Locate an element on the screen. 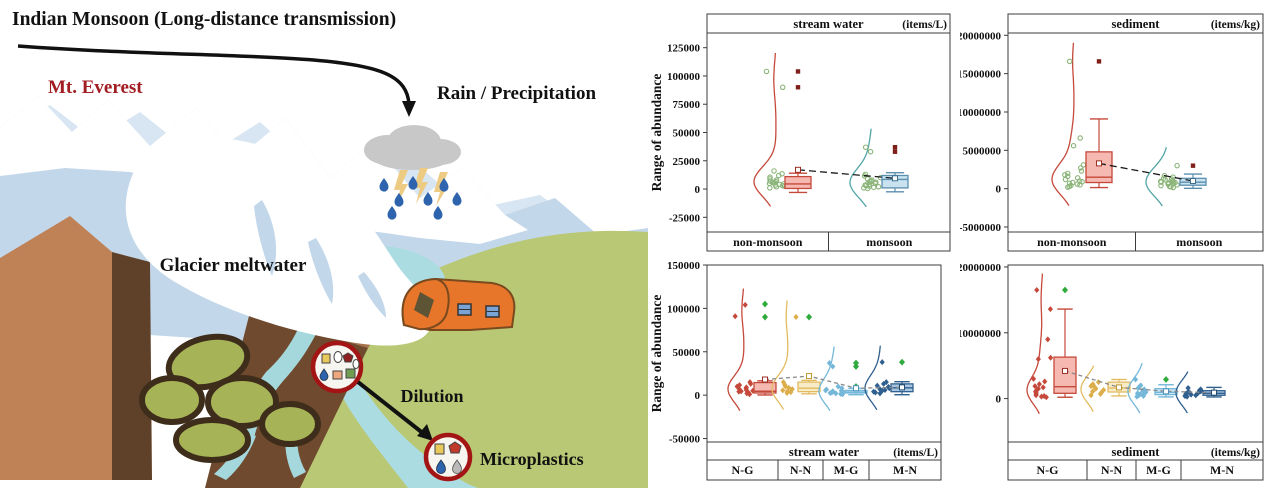  chart-unit: (items/kg) is located at coordinates (1235, 453).